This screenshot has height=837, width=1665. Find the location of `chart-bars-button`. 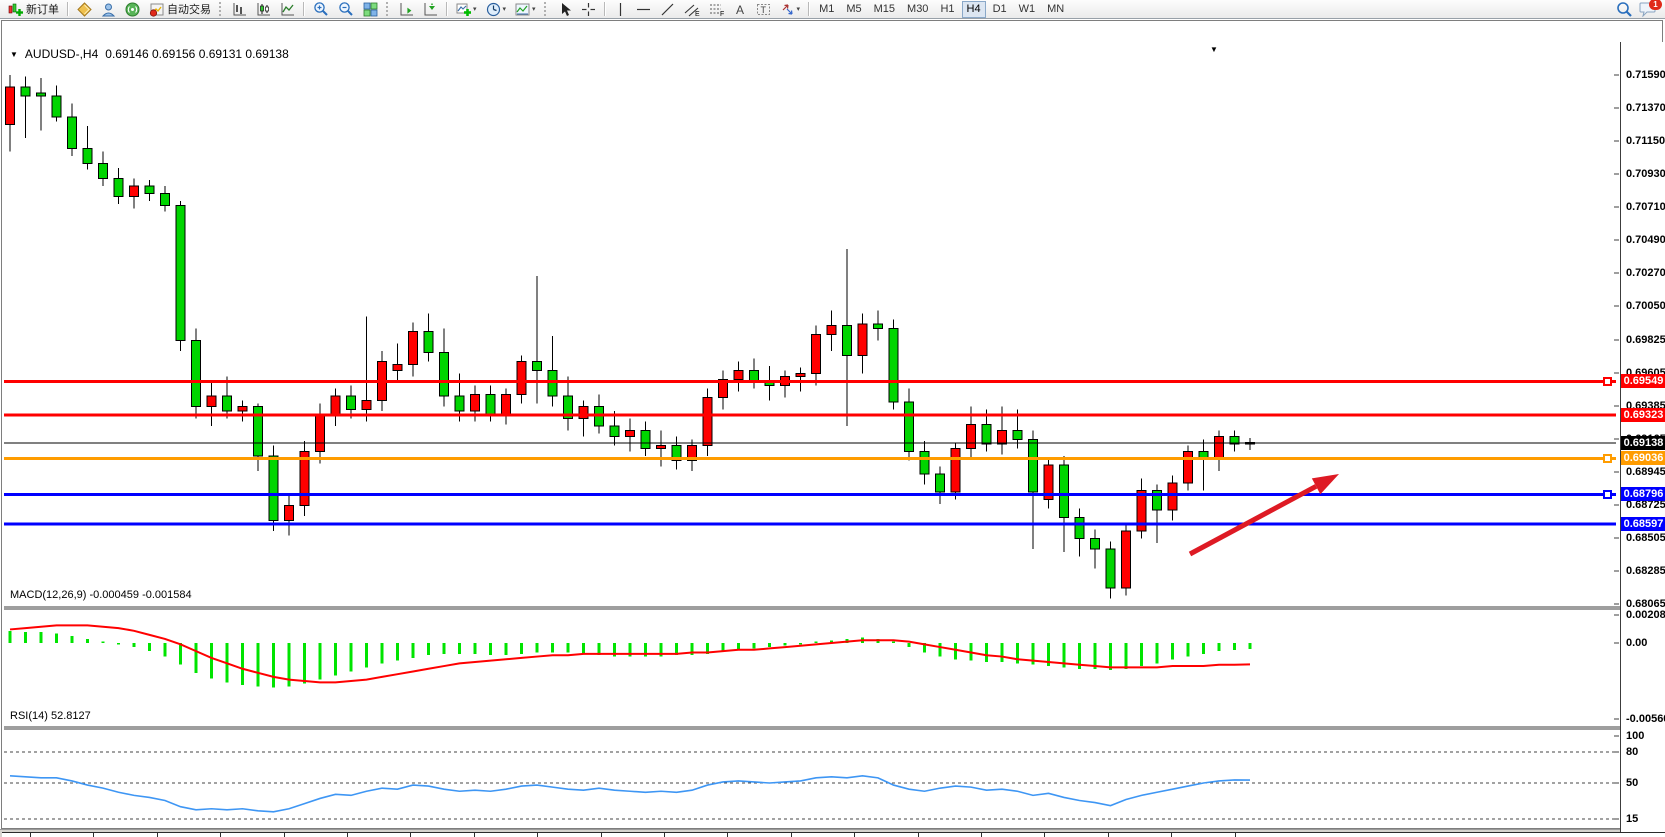

chart-bars-button is located at coordinates (239, 9).